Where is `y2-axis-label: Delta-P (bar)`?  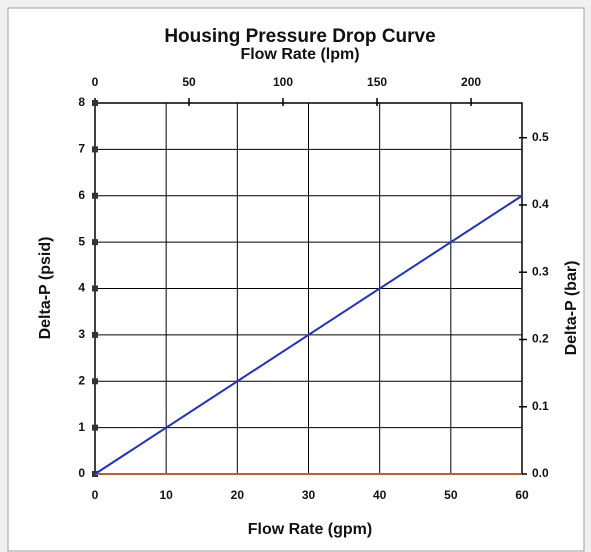 y2-axis-label: Delta-P (bar) is located at coordinates (571, 308).